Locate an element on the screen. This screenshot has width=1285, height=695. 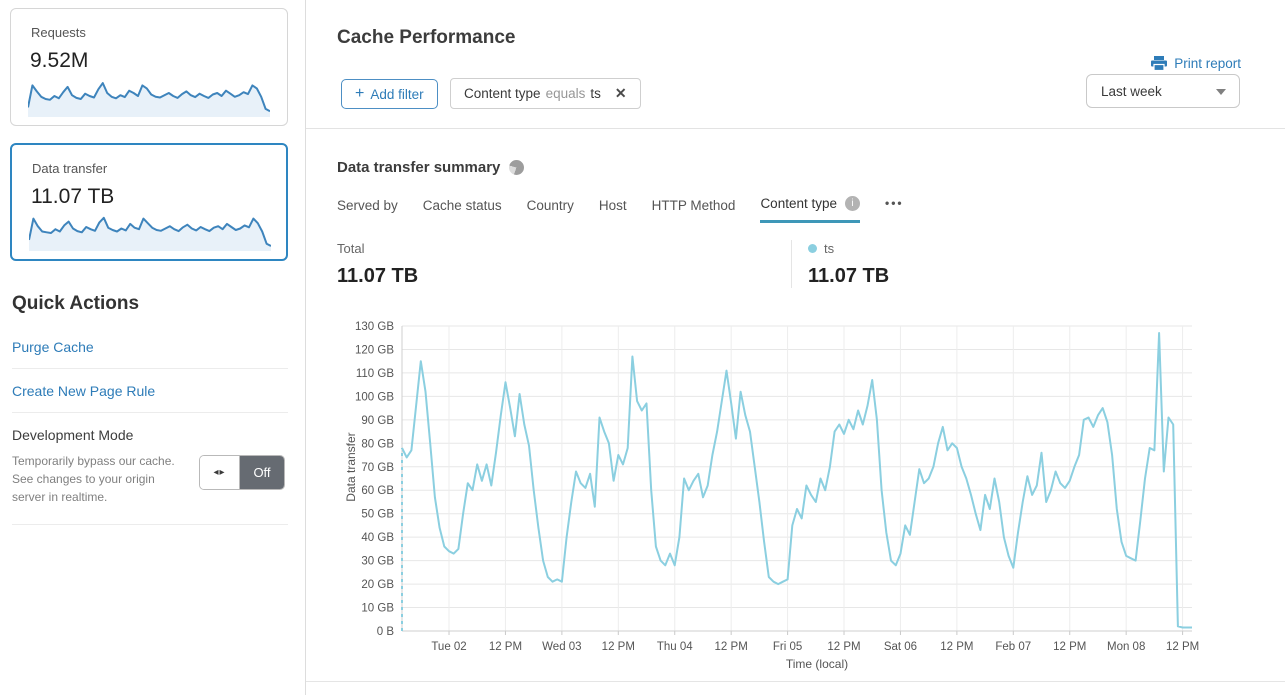
svg-text: 40 GB is located at coordinates (377, 538).